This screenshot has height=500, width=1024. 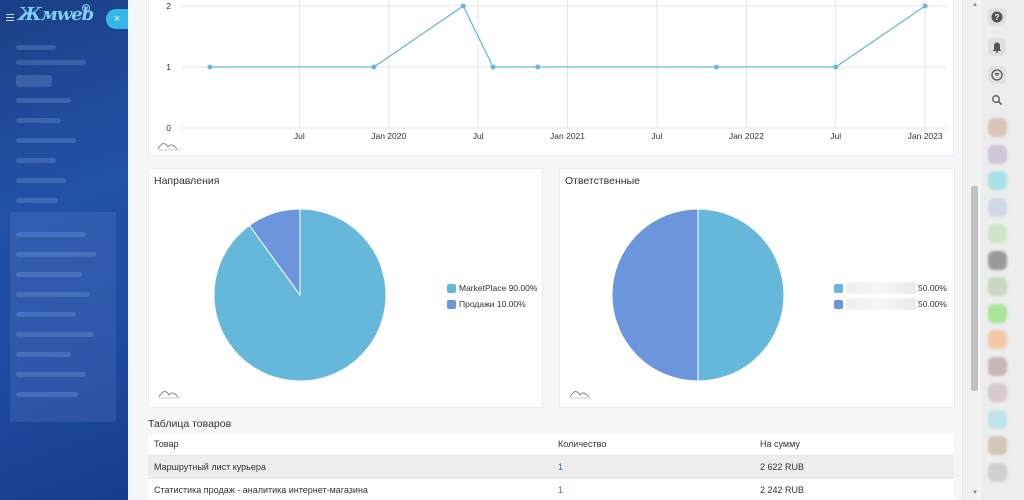 I want to click on legend-item-person-1: 50.00%, so click(x=890, y=288).